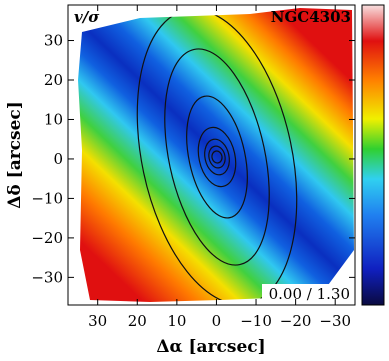 Image resolution: width=389 pixels, height=361 pixels. What do you see at coordinates (53, 80) in the screenshot?
I see `y-tick-label: 20` at bounding box center [53, 80].